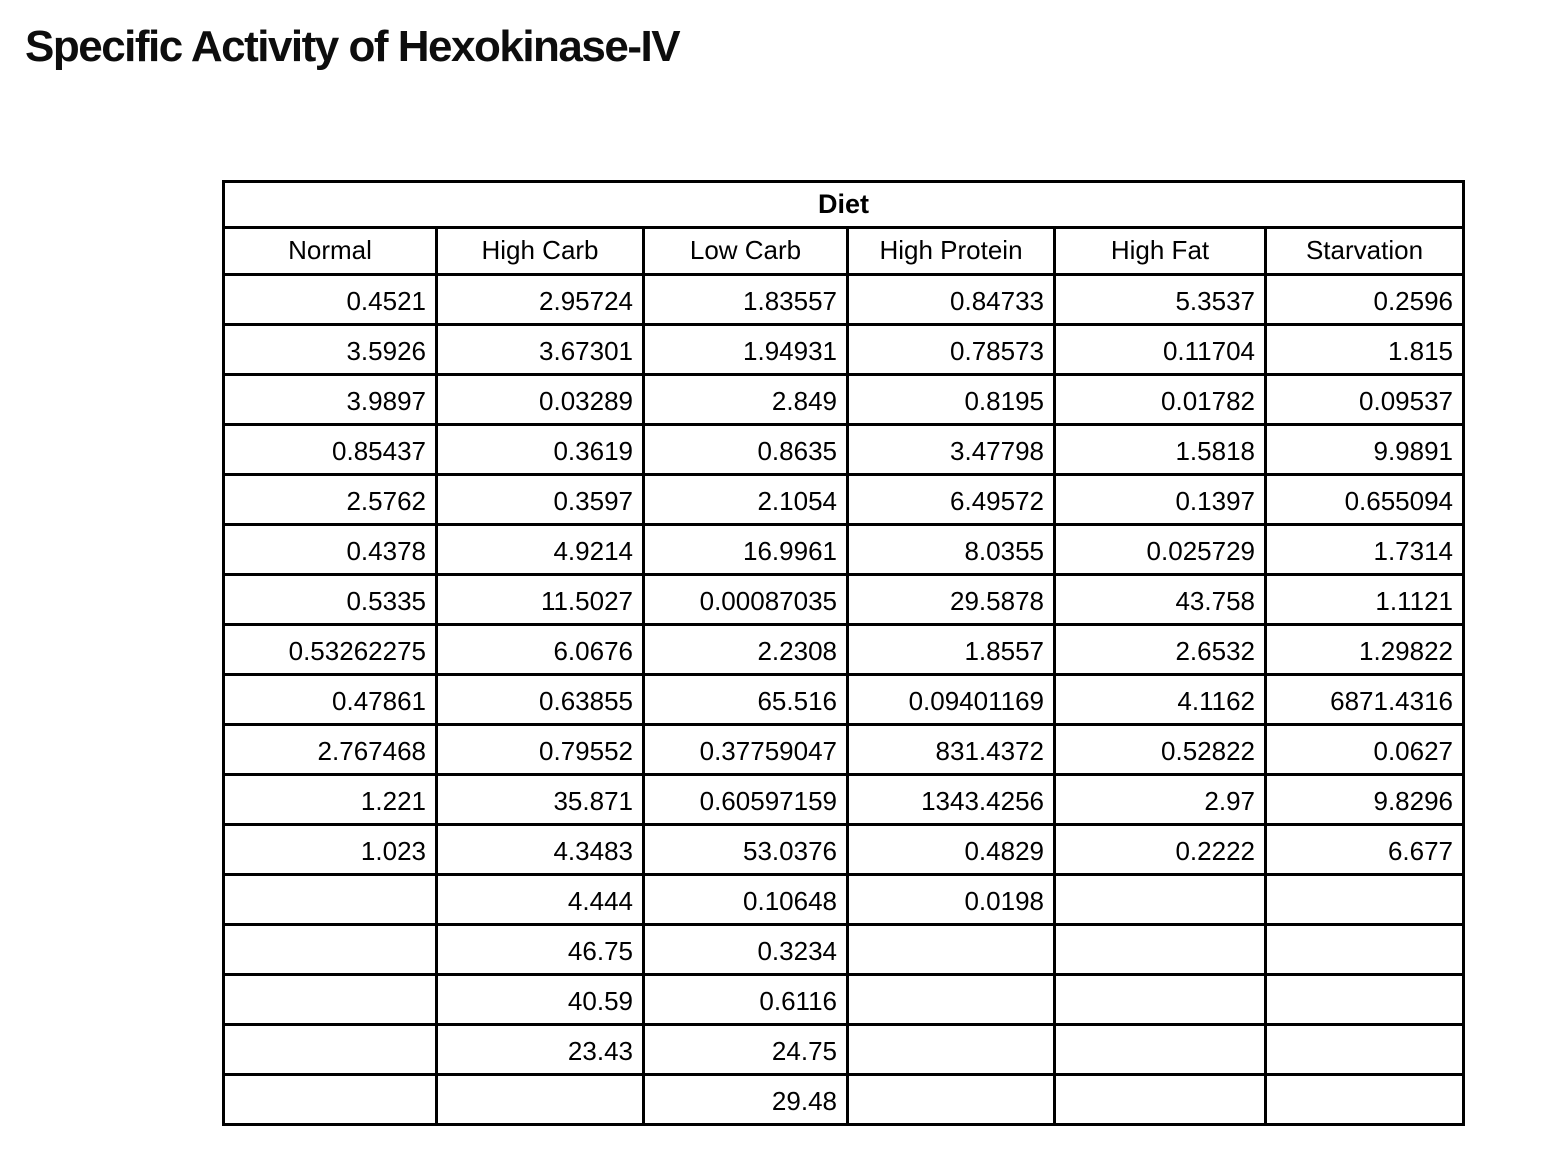 The height and width of the screenshot is (1166, 1556). I want to click on group-header-cell: Diet, so click(843, 204).